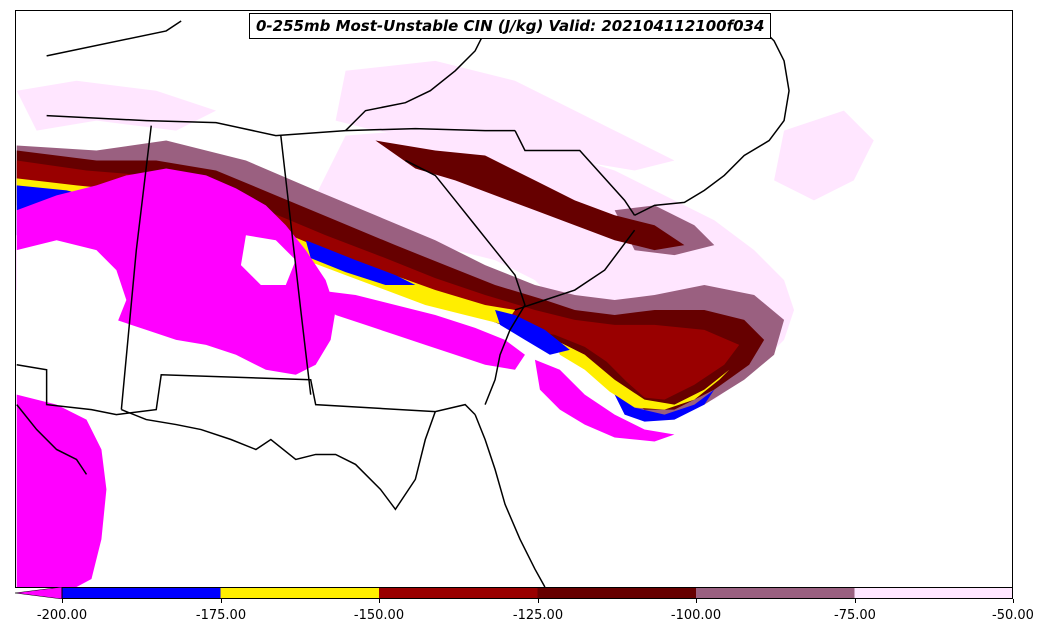  What do you see at coordinates (530, 195) in the screenshot?
I see `cin-band-darkred-n` at bounding box center [530, 195].